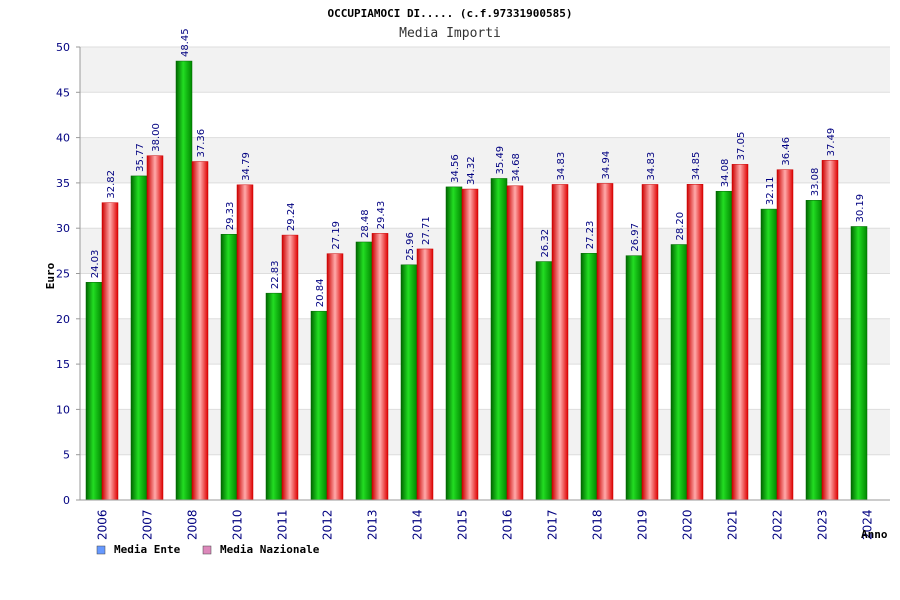 The image size is (900, 600). I want to click on x-tick-label-2022: 2022, so click(778, 524).